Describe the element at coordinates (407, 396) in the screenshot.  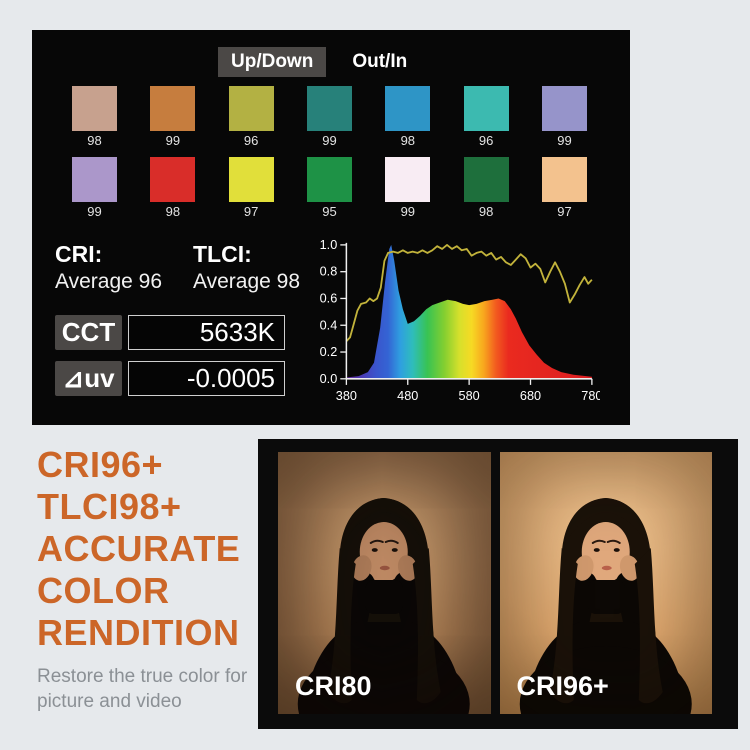
I see `svg-text: 480` at that location.